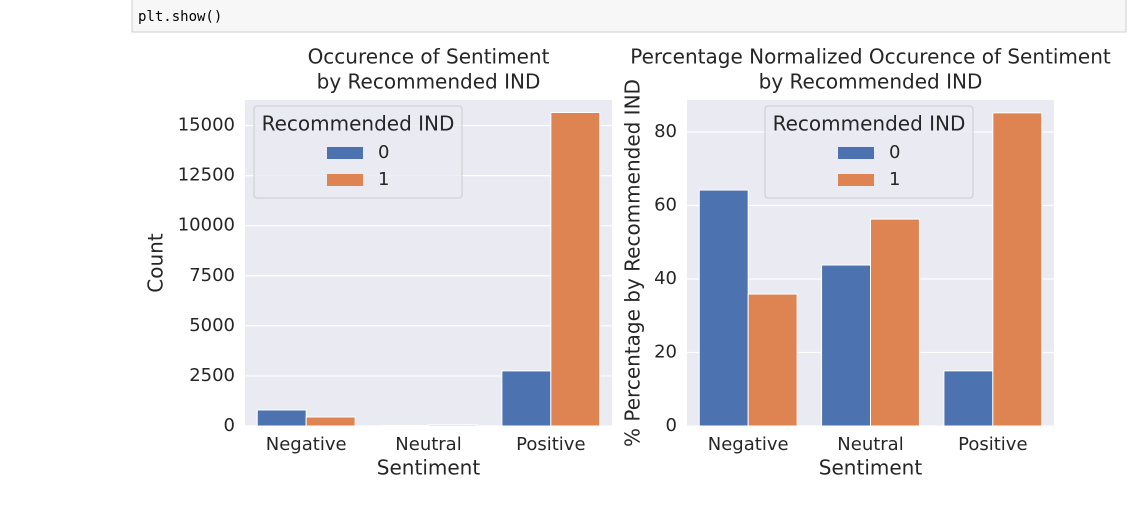 This screenshot has height=530, width=1137. I want to click on y-tick-label: 40, so click(665, 278).